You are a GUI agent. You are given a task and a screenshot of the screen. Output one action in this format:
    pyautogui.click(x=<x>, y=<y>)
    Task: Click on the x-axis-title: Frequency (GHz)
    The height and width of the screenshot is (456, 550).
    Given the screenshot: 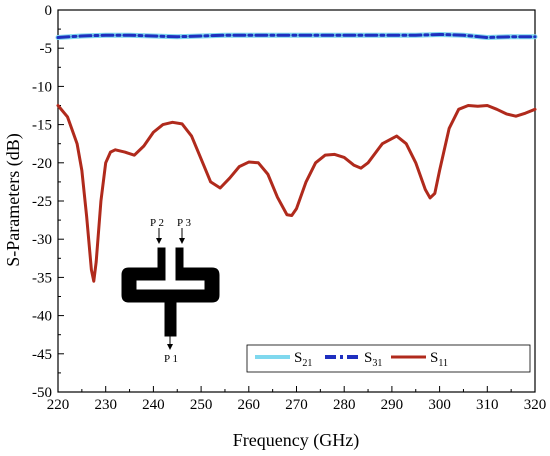 What is the action you would take?
    pyautogui.click(x=296, y=440)
    